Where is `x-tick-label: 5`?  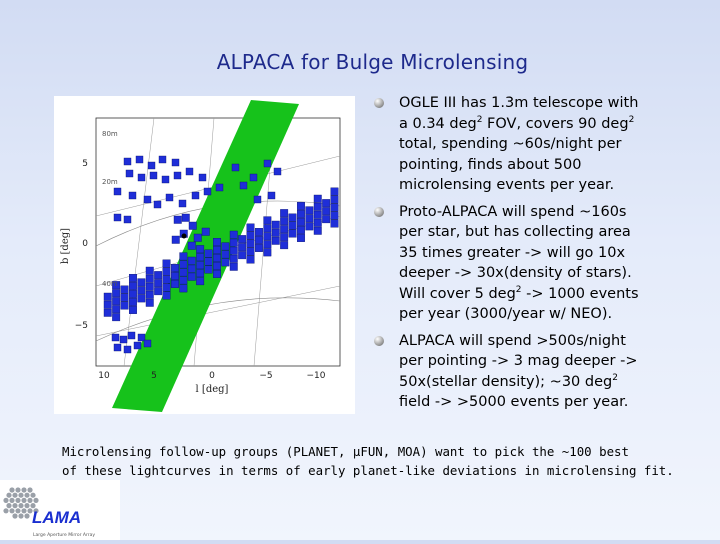
x-tick-label: 5 is located at coordinates (154, 376).